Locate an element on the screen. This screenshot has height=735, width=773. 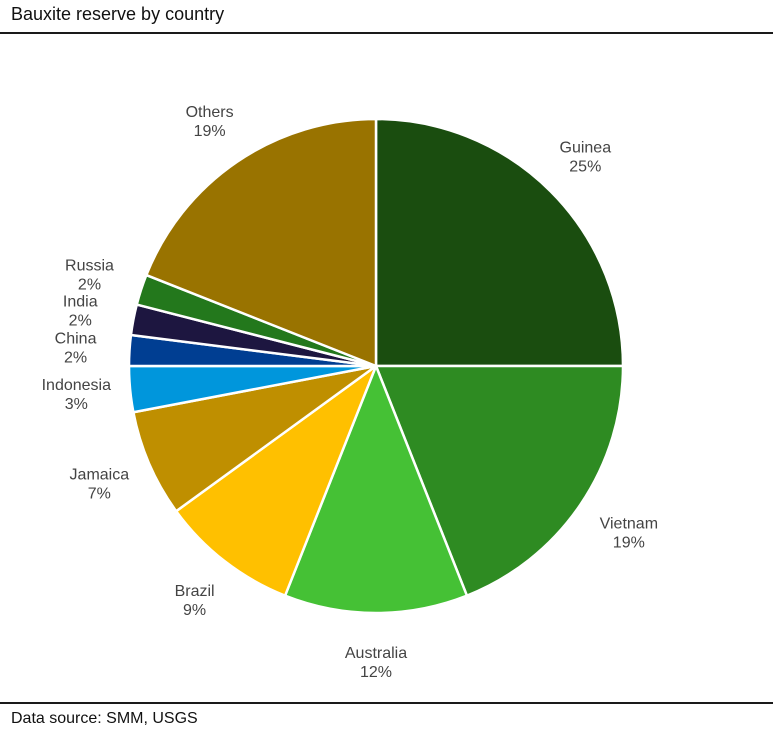
slice-label-others: Others is located at coordinates (210, 112).